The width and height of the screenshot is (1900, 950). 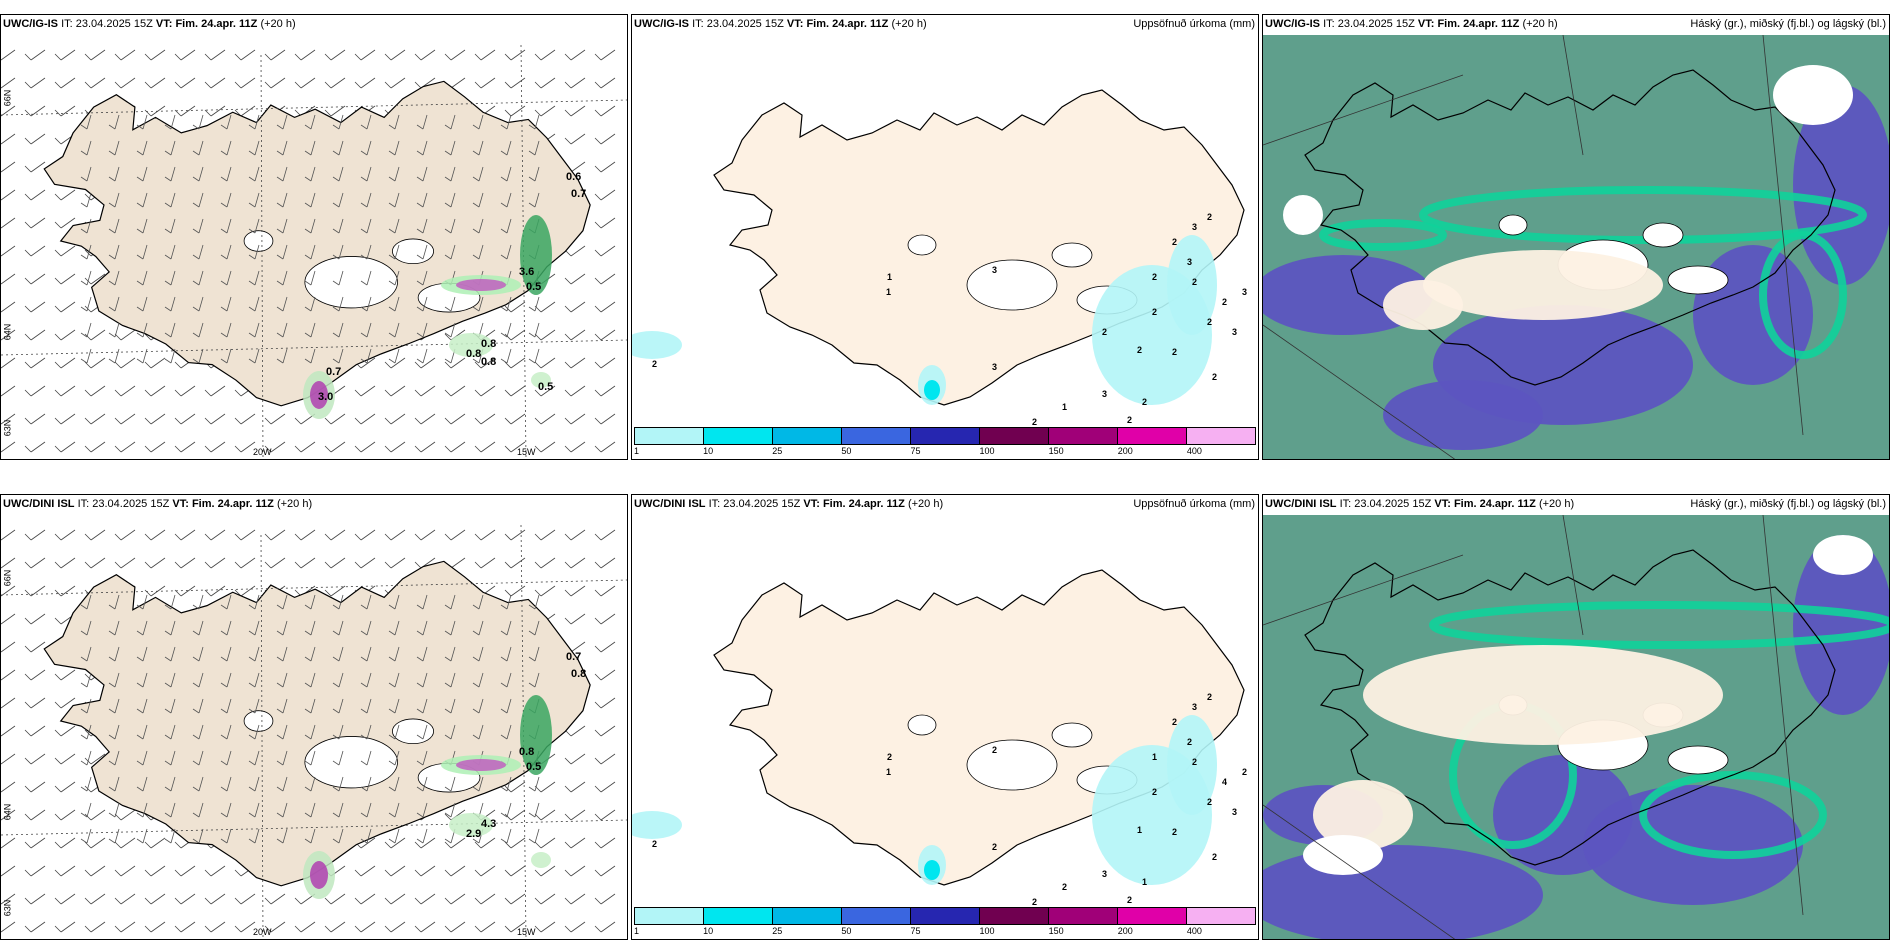 What do you see at coordinates (1194, 24) in the screenshot?
I see `precip-title: Uppsöfnuð úrkoma (mm)` at bounding box center [1194, 24].